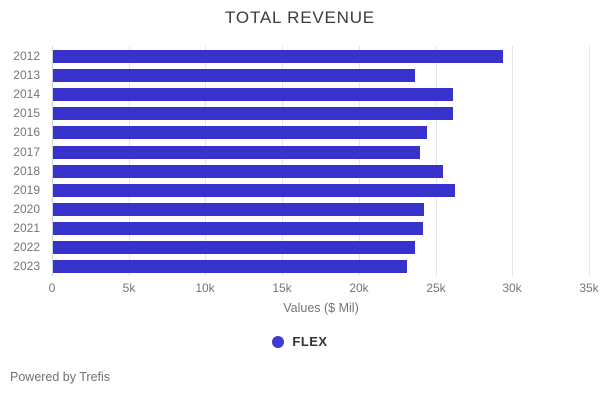  Describe the element at coordinates (52, 161) in the screenshot. I see `y-axis-line` at that location.